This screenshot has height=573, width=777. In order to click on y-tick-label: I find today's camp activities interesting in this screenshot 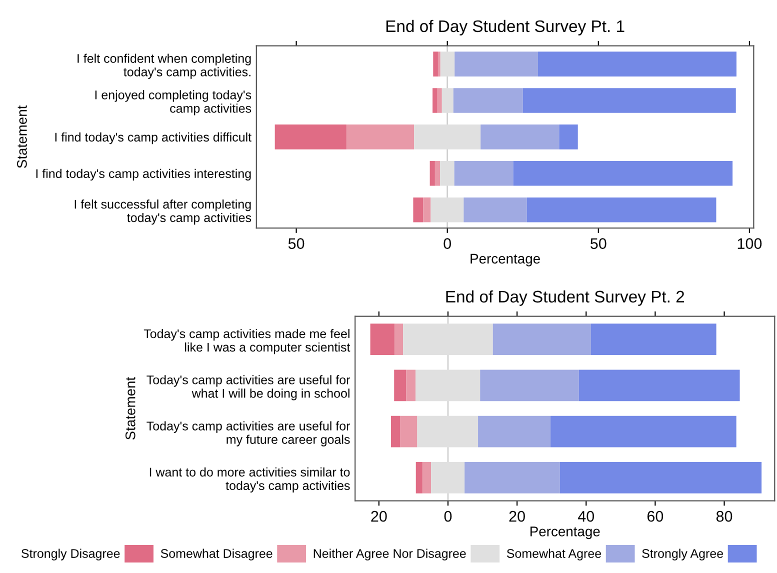, I will do `click(143, 174)`.